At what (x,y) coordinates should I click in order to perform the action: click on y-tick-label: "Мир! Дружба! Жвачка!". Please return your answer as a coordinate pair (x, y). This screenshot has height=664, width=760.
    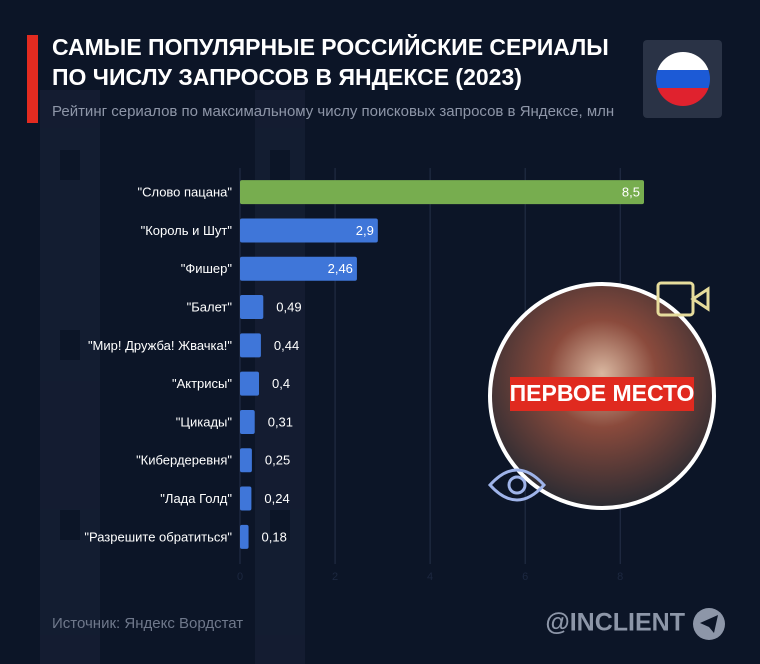
    Looking at the image, I should click on (160, 345).